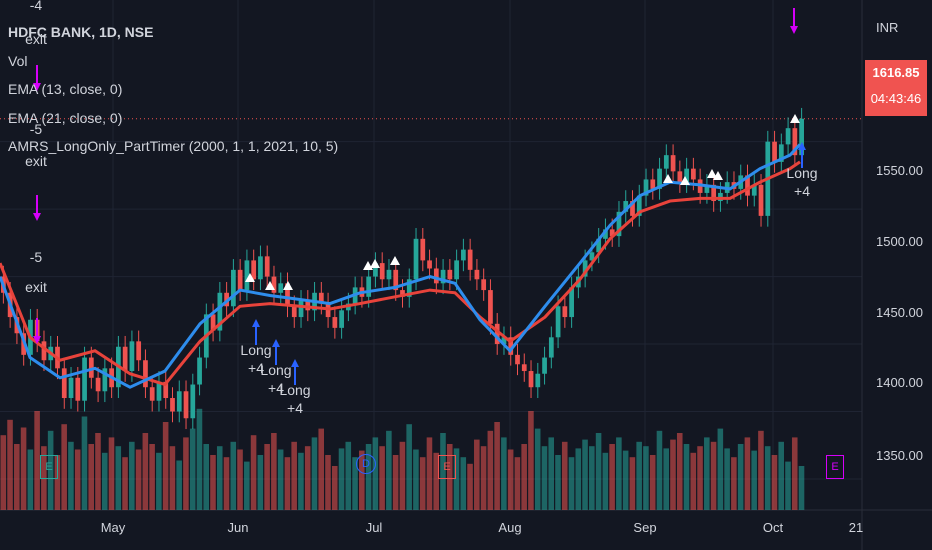 The height and width of the screenshot is (550, 932). Describe the element at coordinates (856, 527) in the screenshot. I see `x-tick-21: 21` at that location.